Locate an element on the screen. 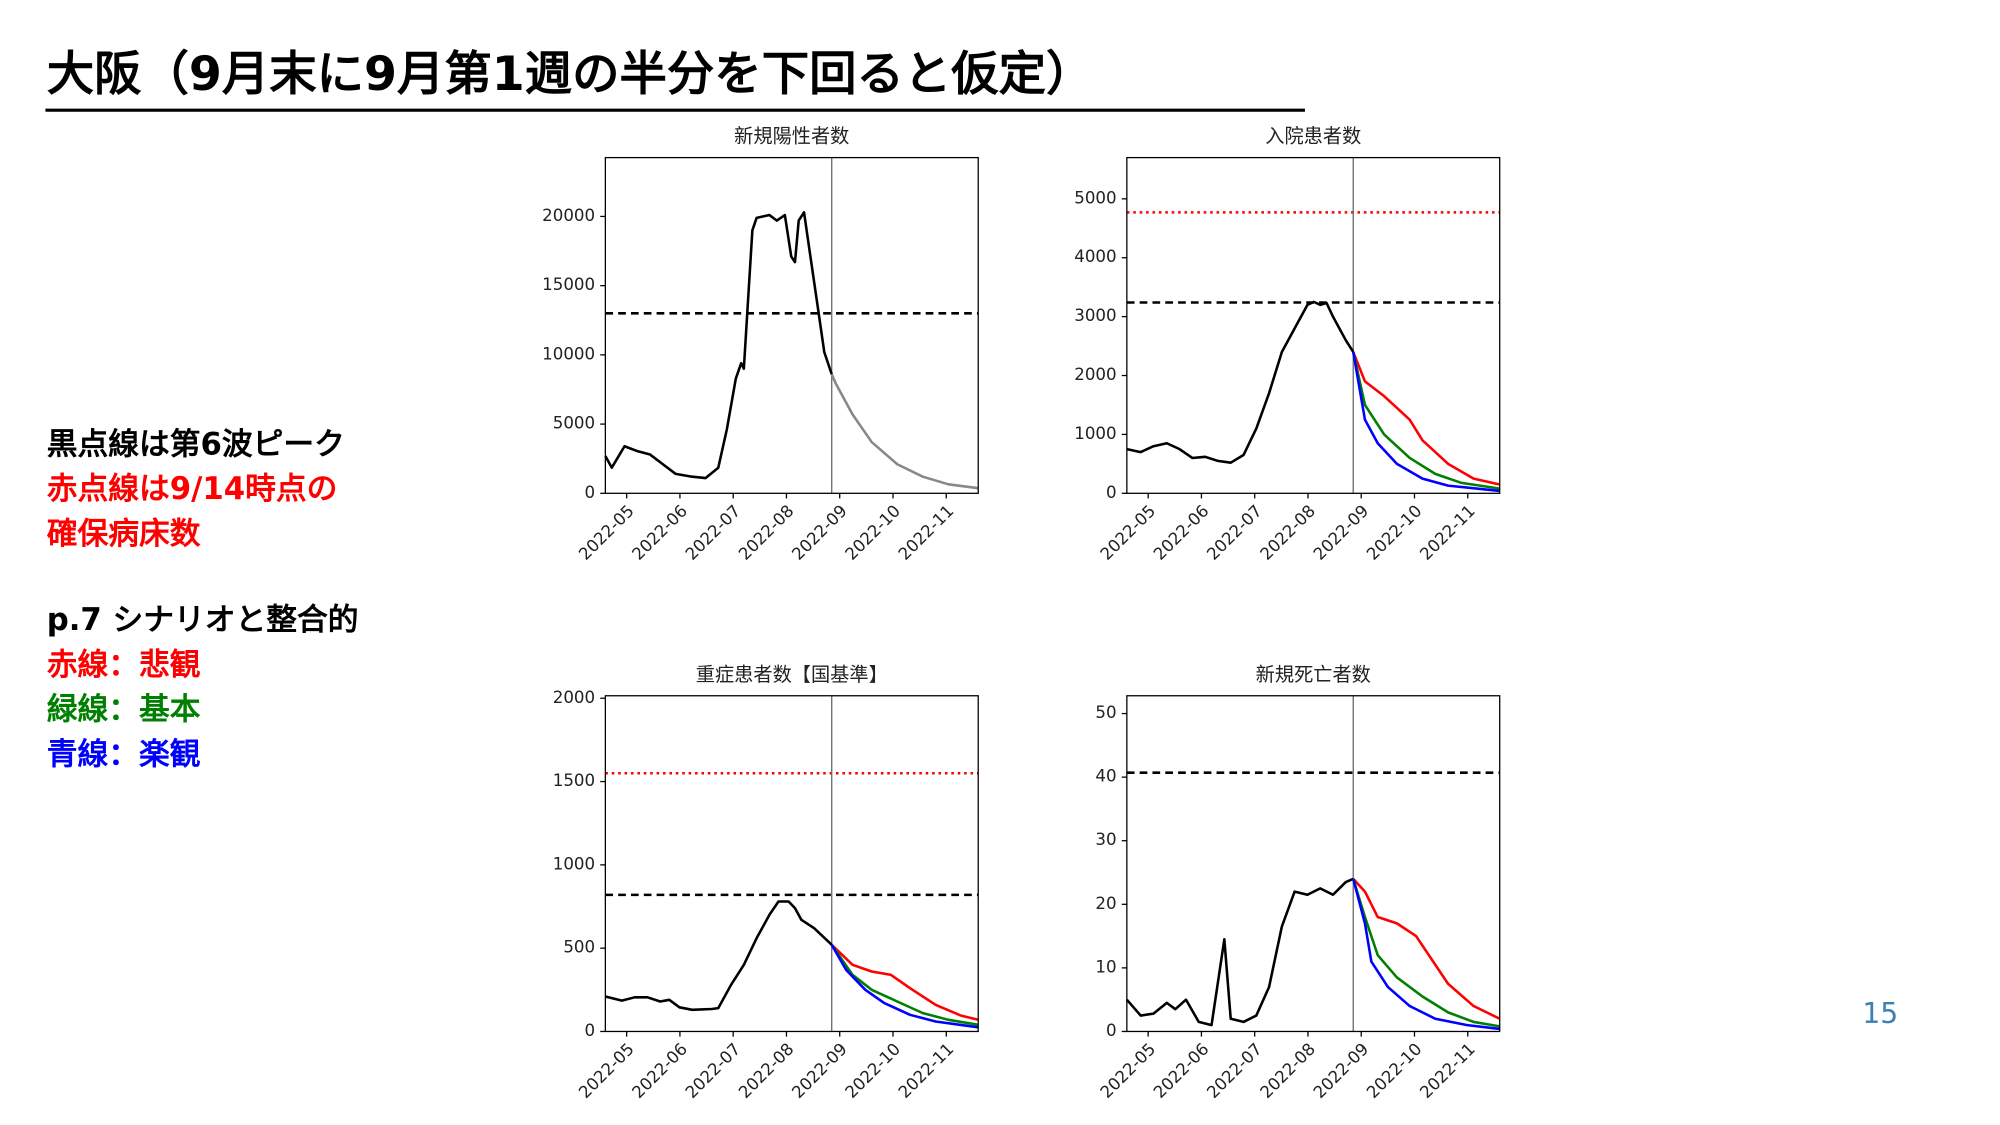  chart-title: 入院患者数 is located at coordinates (1313, 136).